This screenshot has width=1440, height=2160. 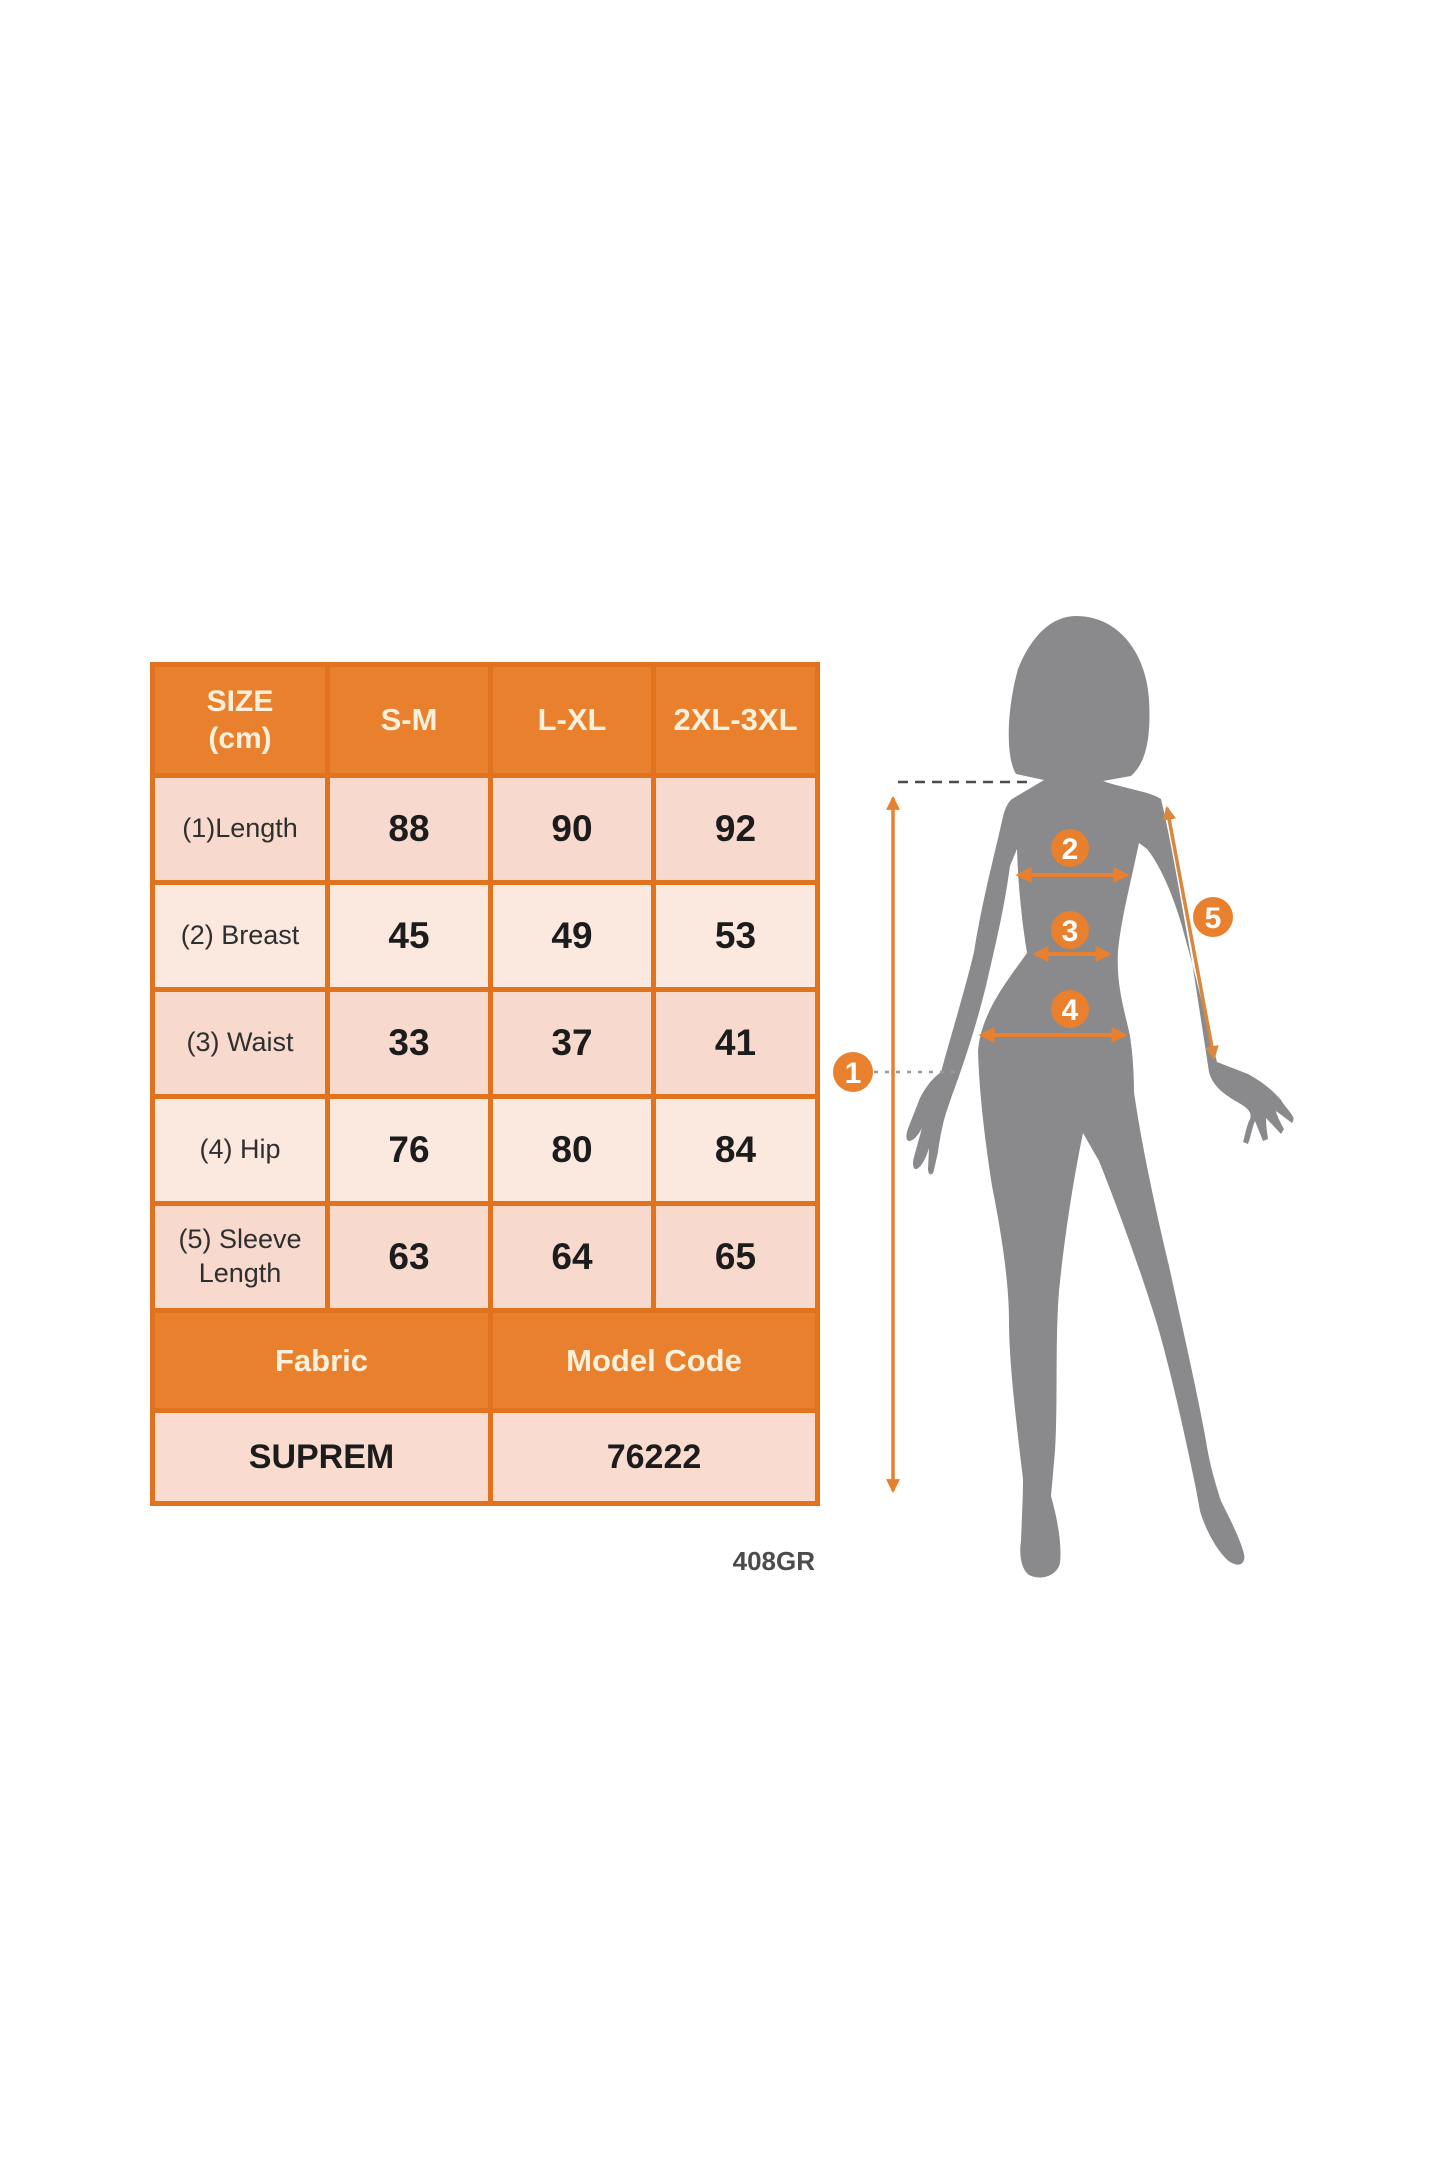 What do you see at coordinates (735, 936) in the screenshot?
I see `size-value-cell: 53` at bounding box center [735, 936].